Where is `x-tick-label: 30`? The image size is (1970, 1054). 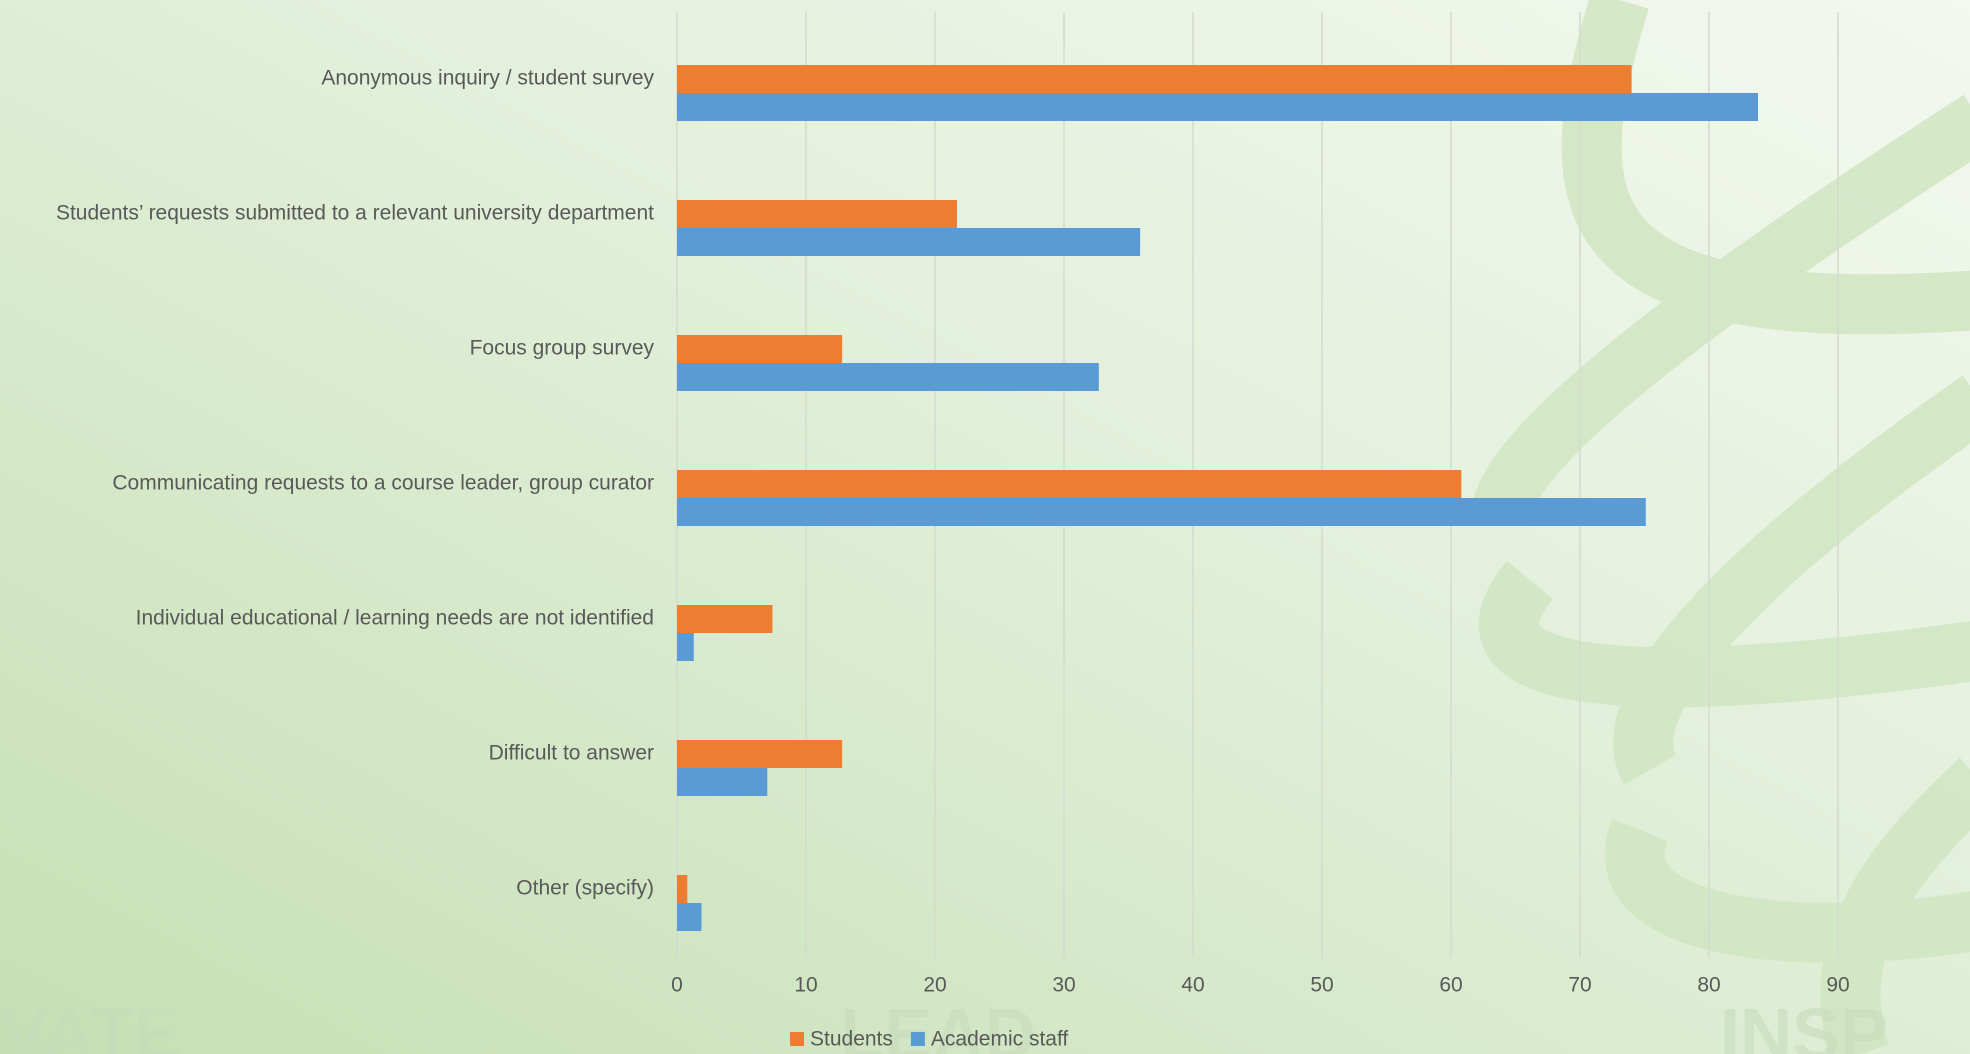
x-tick-label: 30 is located at coordinates (1063, 985).